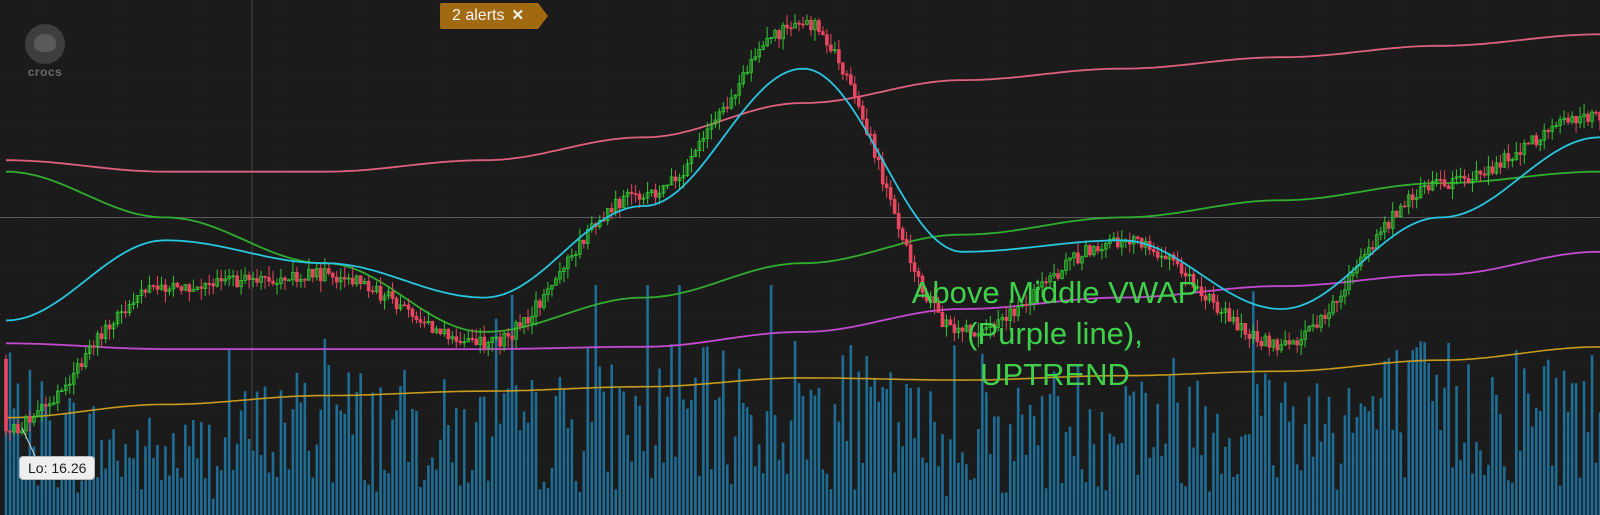  What do you see at coordinates (494, 16) in the screenshot?
I see `alerts-button: 2 alerts ✕` at bounding box center [494, 16].